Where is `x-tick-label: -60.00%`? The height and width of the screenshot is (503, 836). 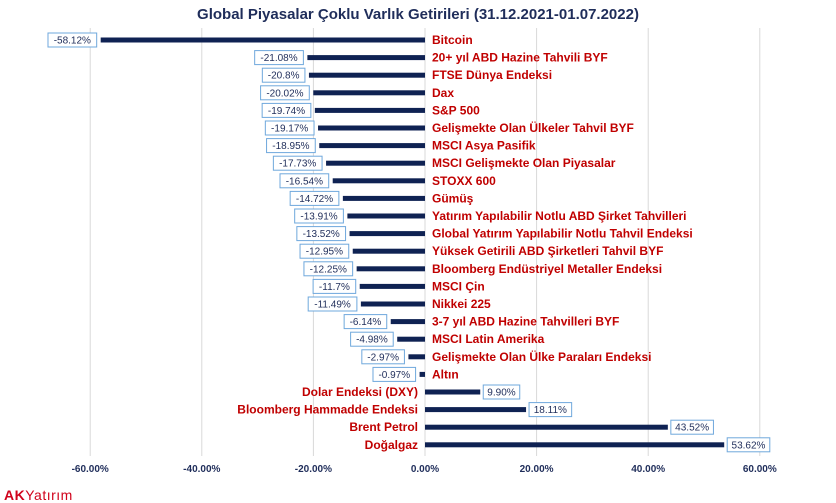
x-tick-label: -60.00% is located at coordinates (90, 469).